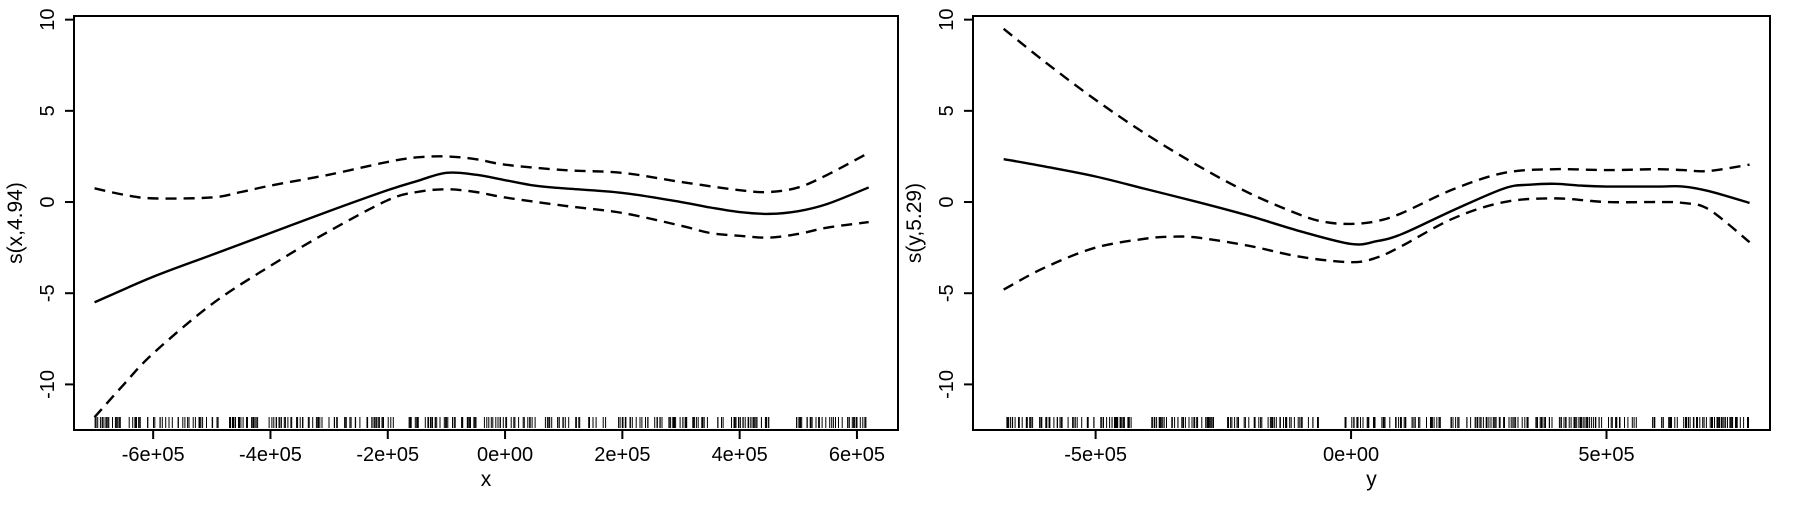  I want to click on y-axis-title: s(y,5.29), so click(914, 223).